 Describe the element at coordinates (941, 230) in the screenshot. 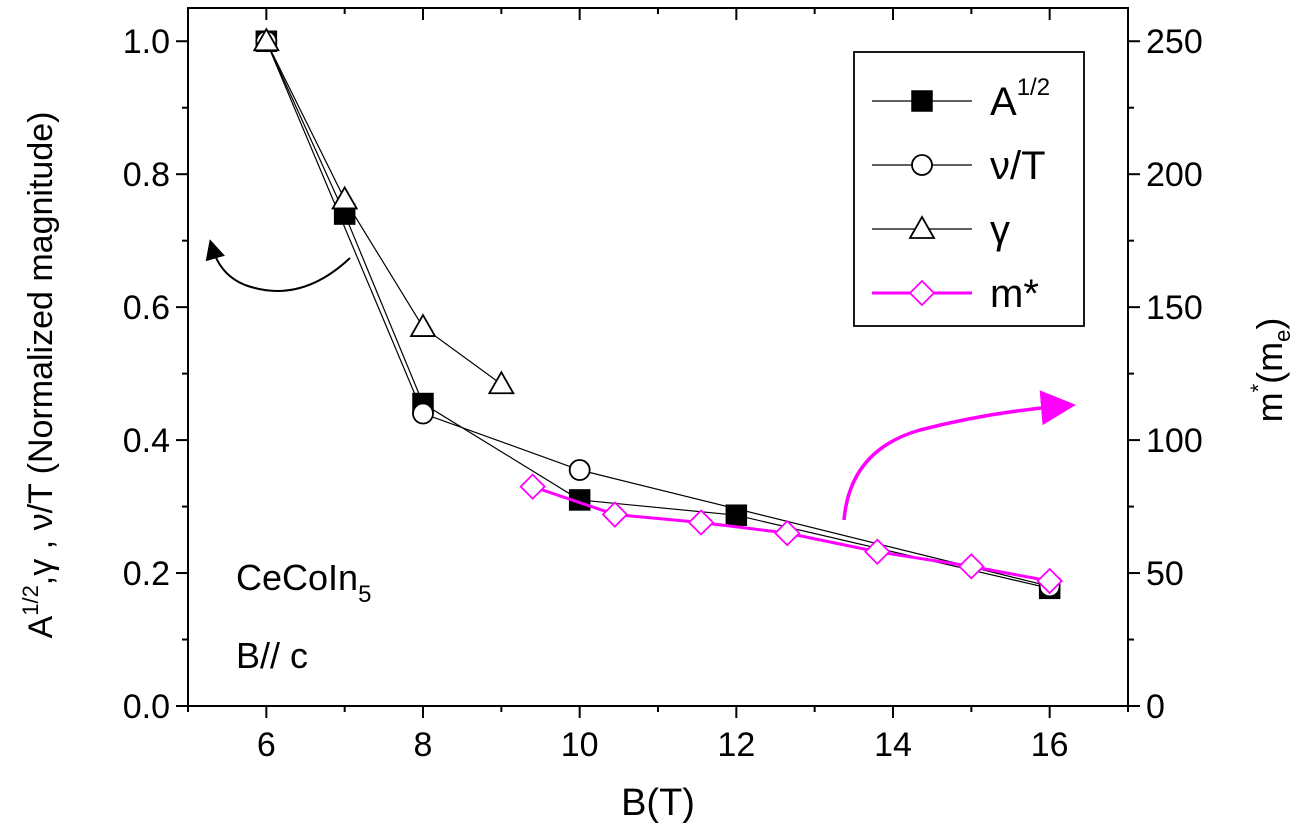

I see `legend-entry: γ` at that location.